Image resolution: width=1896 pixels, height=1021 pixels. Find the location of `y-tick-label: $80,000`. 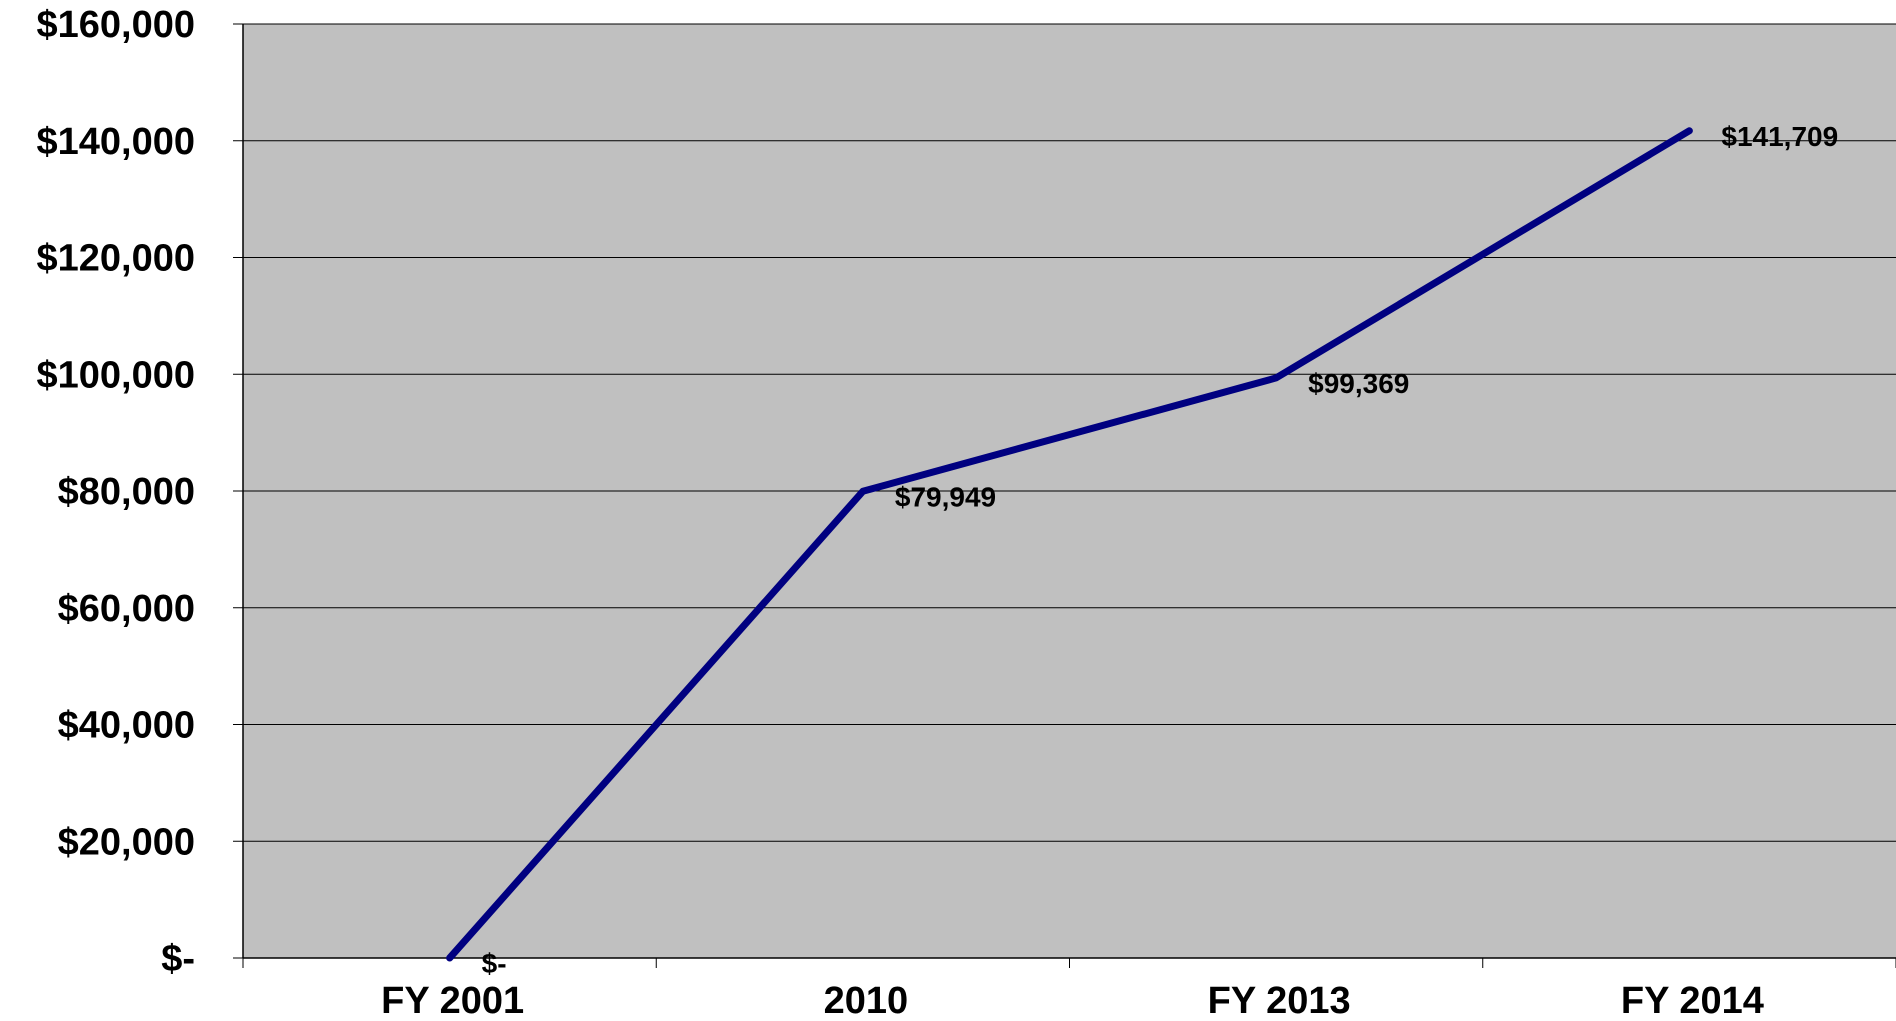

y-tick-label: $80,000 is located at coordinates (126, 492).